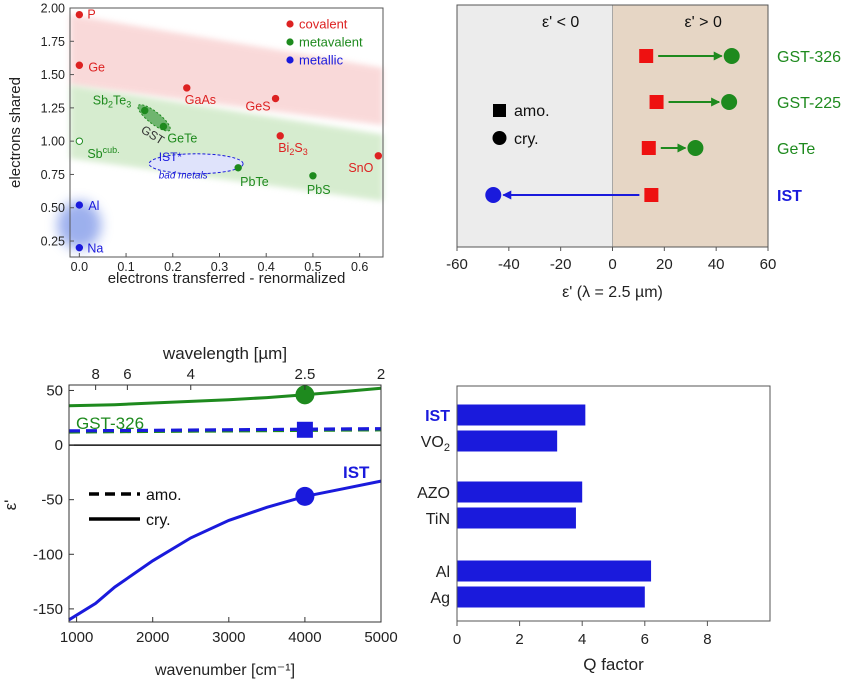 This screenshot has width=850, height=683. I want to click on y-tick-label: 0.25, so click(53, 242).